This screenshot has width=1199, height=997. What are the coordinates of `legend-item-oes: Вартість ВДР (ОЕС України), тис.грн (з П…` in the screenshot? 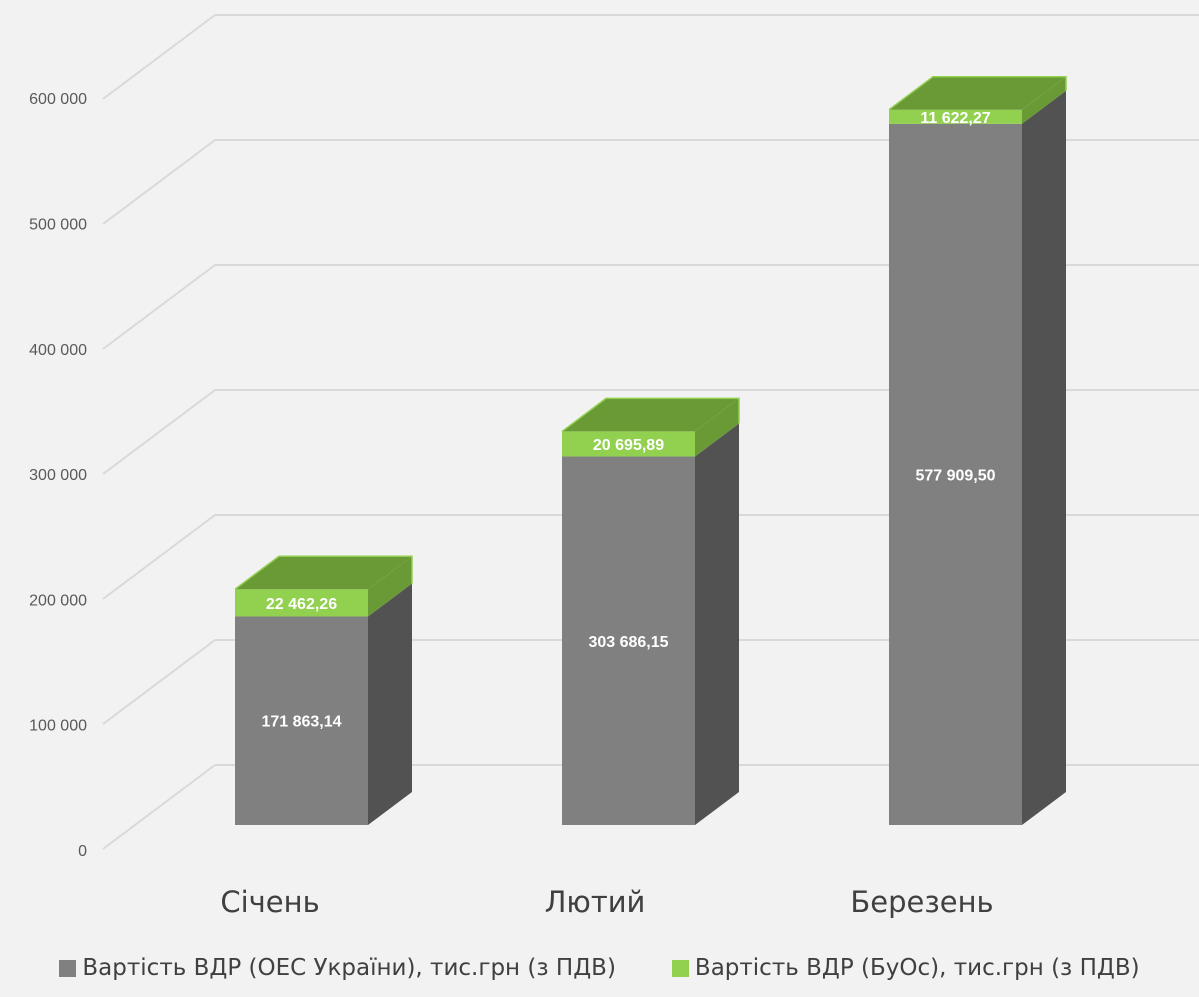 It's located at (337, 968).